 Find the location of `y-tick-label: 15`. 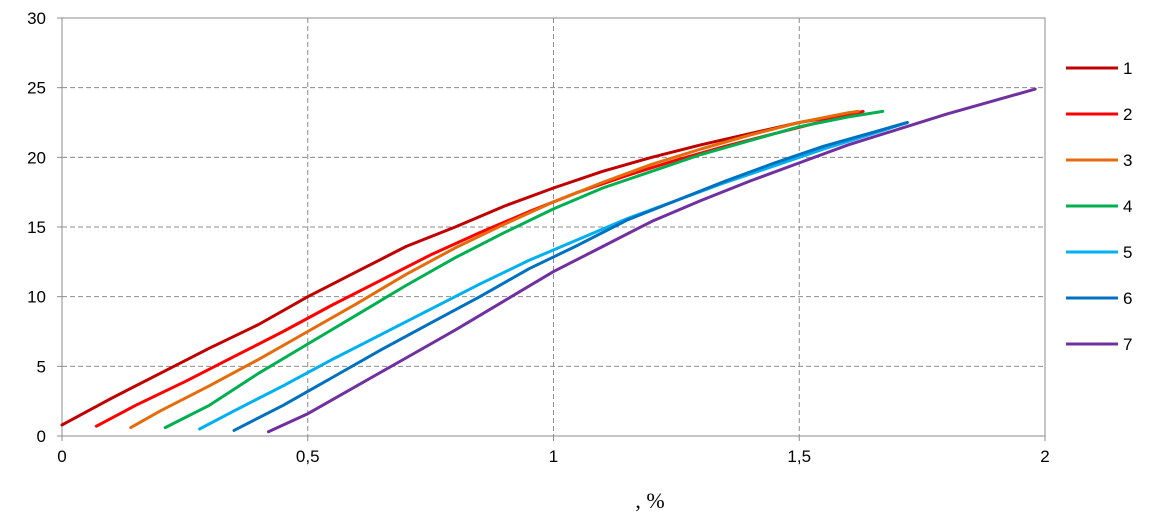

y-tick-label: 15 is located at coordinates (36, 227).